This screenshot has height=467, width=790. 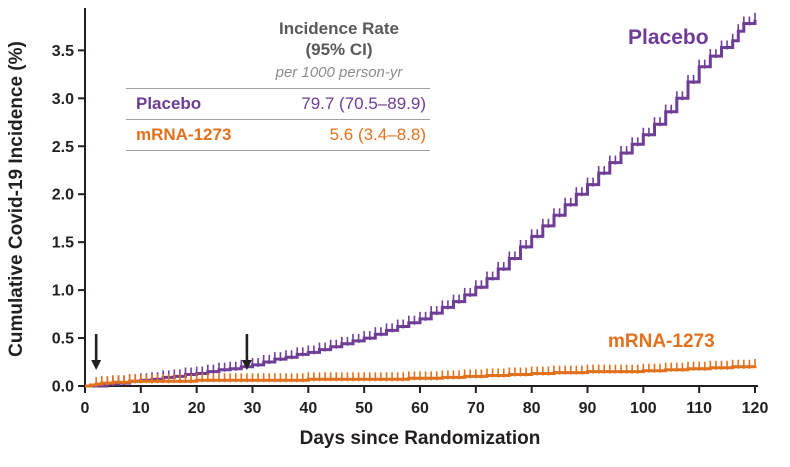 What do you see at coordinates (253, 408) in the screenshot?
I see `x-tick-label: 30` at bounding box center [253, 408].